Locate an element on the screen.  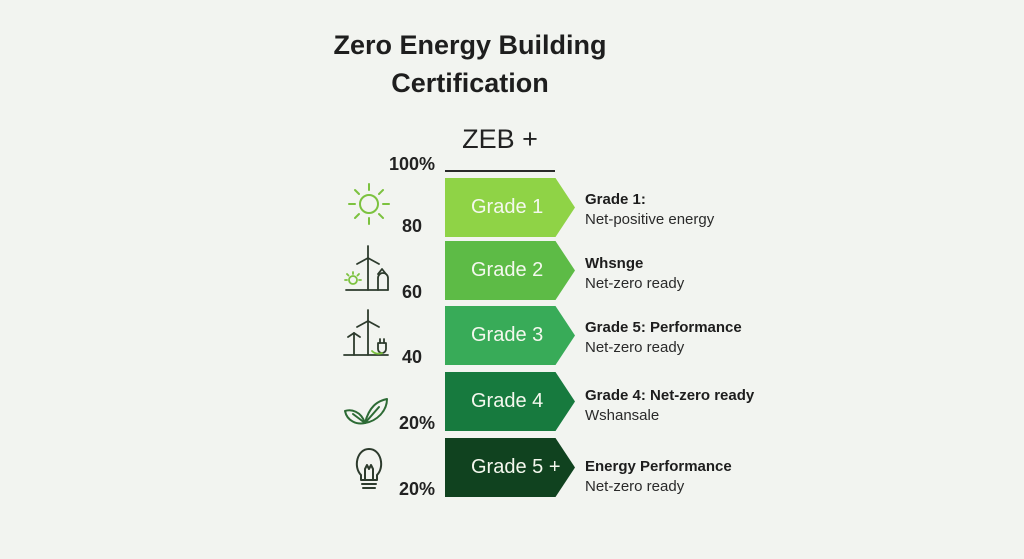
axis-label-20a: 20% is located at coordinates (416, 423).